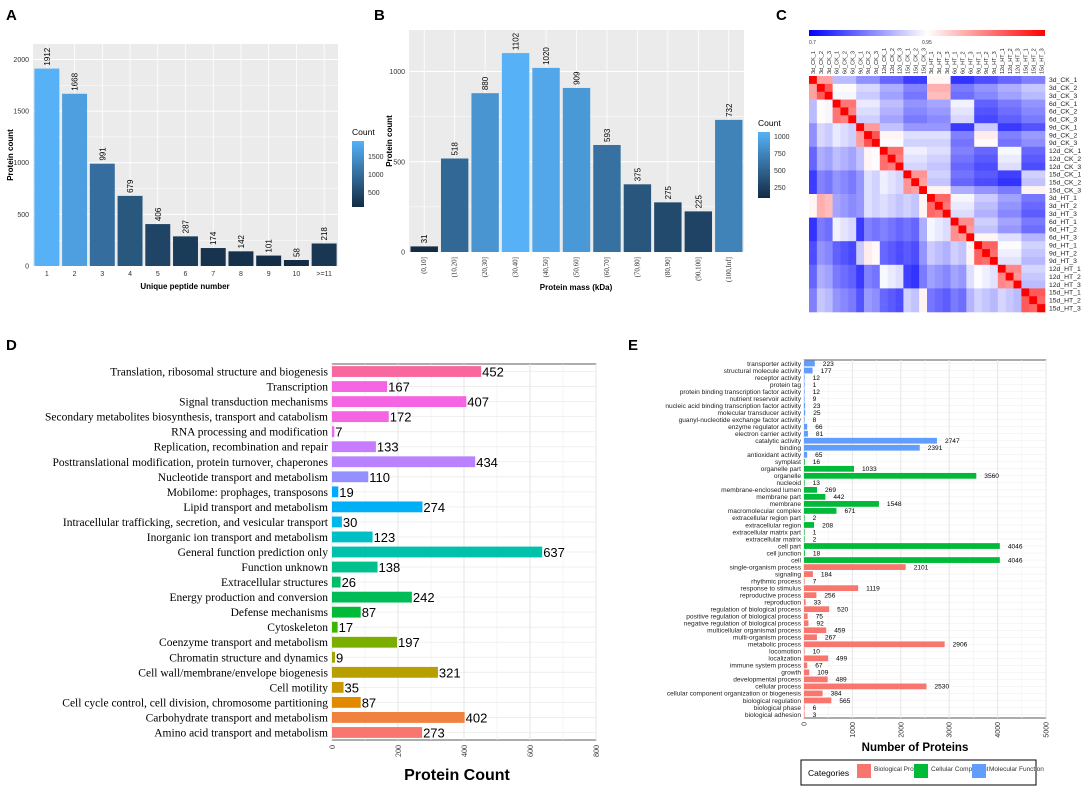  What do you see at coordinates (819, 427) in the screenshot?
I see `bar-value-label: 66` at bounding box center [819, 427].